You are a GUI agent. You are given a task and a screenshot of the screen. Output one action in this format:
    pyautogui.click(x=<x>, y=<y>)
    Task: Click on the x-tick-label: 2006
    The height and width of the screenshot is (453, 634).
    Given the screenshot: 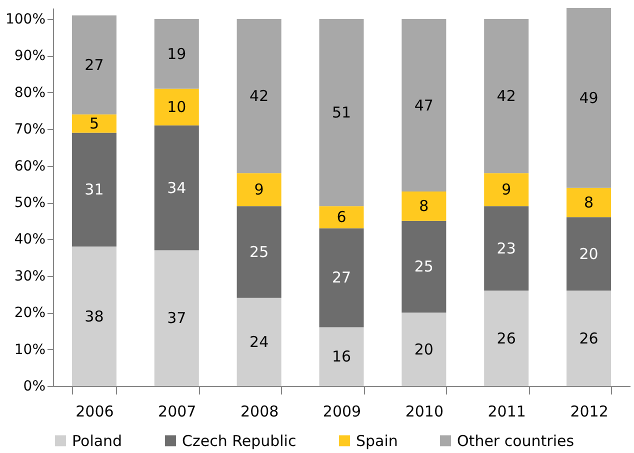 What is the action you would take?
    pyautogui.click(x=95, y=411)
    